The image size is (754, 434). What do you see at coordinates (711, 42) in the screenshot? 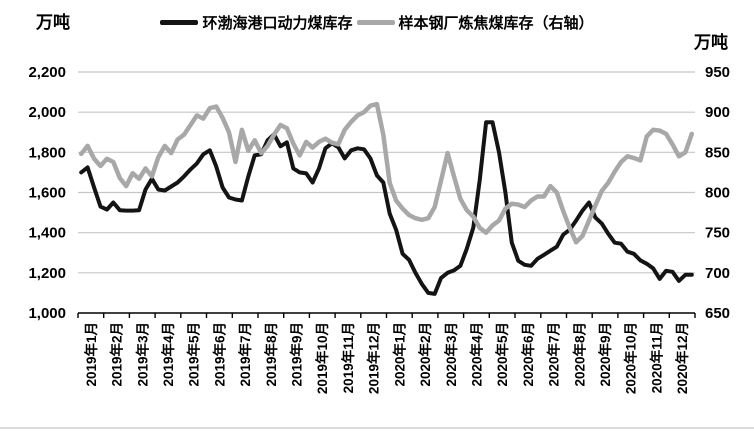
I see `right-axis-unit-label: 万吨` at bounding box center [711, 42].